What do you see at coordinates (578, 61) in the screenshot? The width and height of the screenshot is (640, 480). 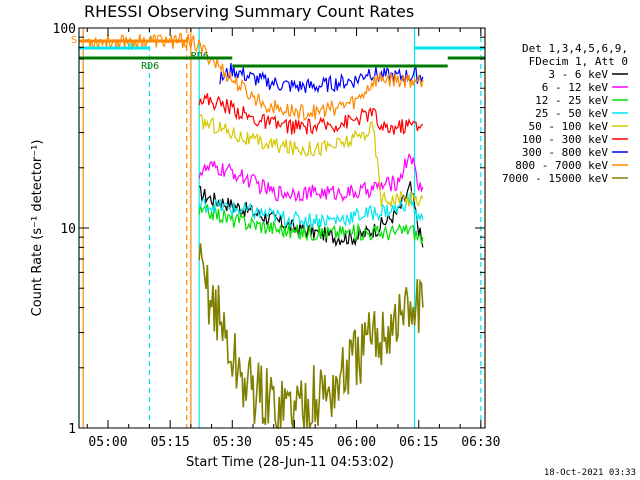 I see `legend-header: FDecim 1, Att 0` at bounding box center [578, 61].